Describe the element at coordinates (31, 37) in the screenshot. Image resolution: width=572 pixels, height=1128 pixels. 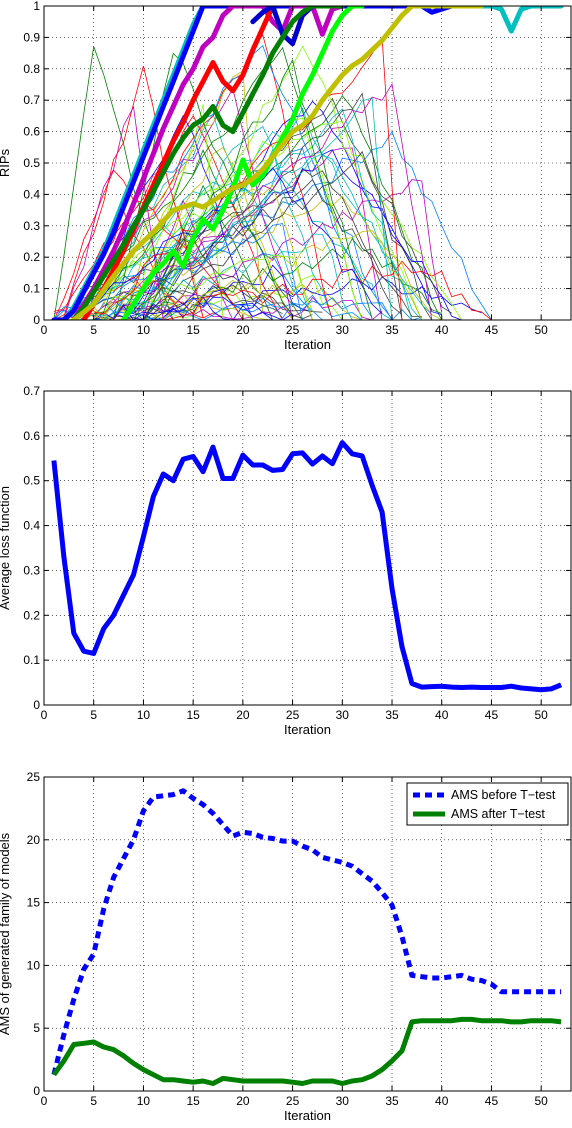
I see `y-tick-label: 0.9` at that location.